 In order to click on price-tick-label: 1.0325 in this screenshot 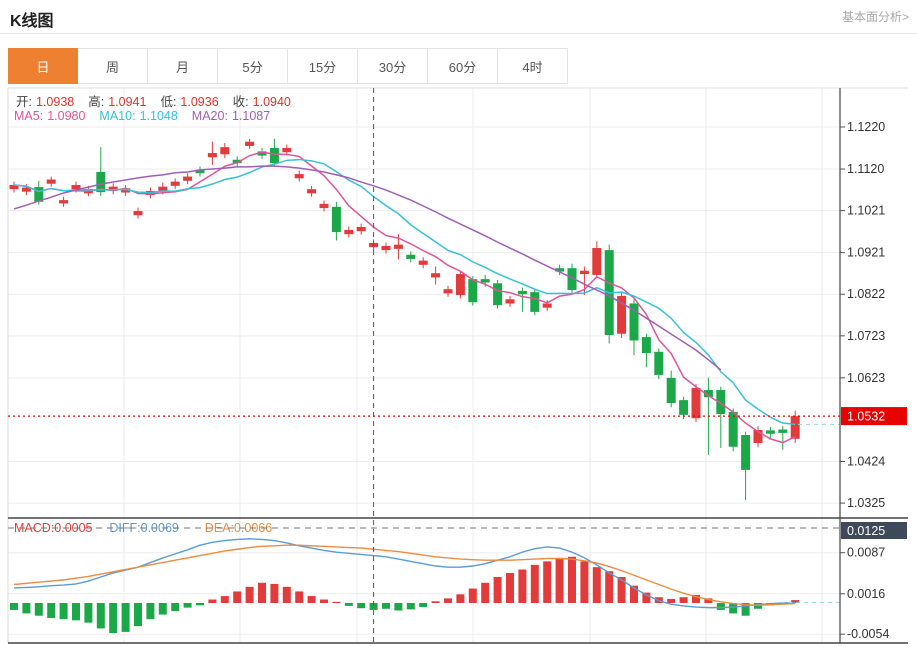, I will do `click(866, 503)`.